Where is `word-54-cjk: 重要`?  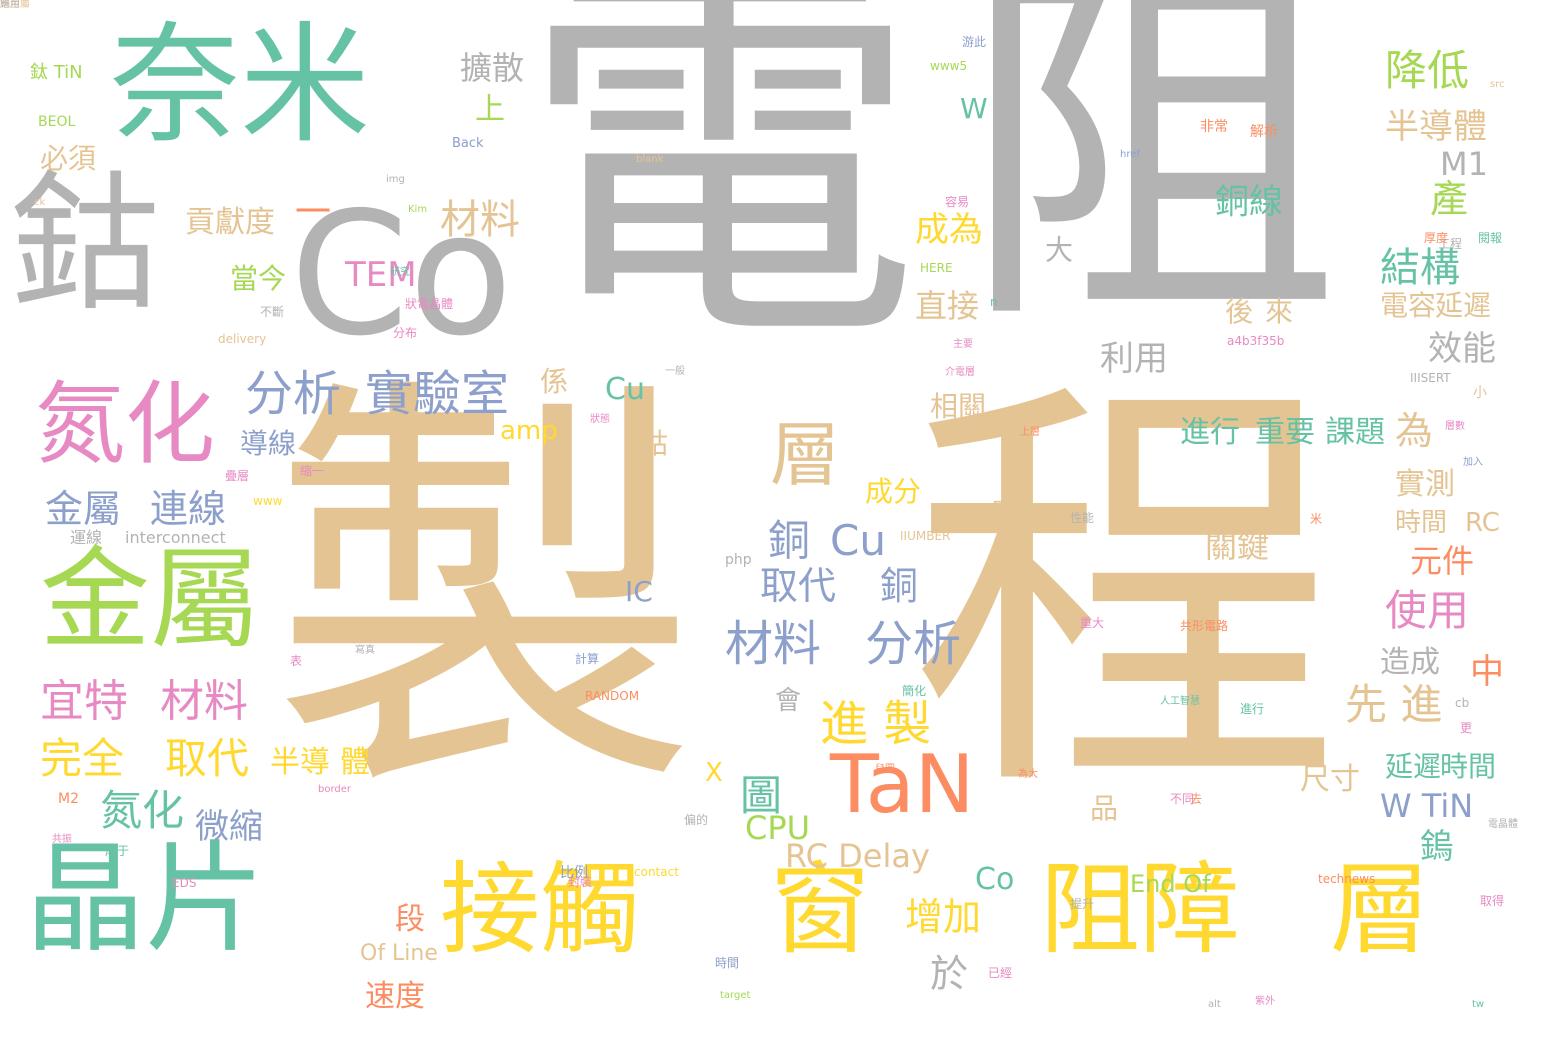 word-54-cjk: 重要 is located at coordinates (1285, 432).